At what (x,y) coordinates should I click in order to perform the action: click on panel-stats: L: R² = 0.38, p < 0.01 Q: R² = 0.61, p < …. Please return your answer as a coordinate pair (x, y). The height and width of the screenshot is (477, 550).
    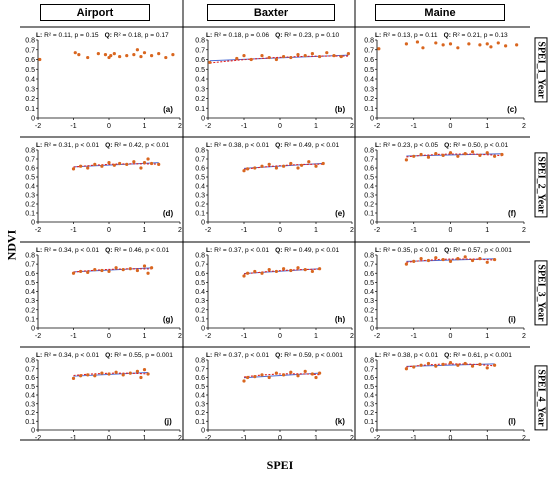
    Looking at the image, I should click on (443, 355).